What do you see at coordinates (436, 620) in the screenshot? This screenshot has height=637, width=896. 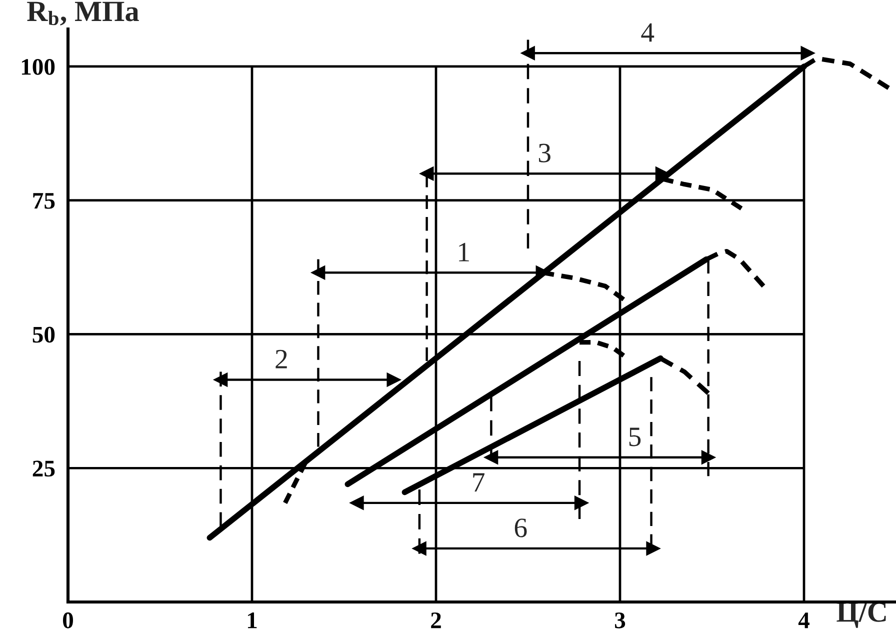 I see `x-tick-label: 2` at bounding box center [436, 620].